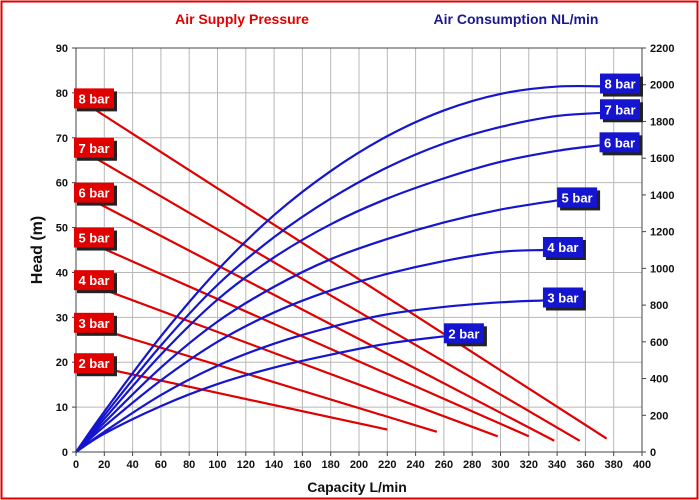 The height and width of the screenshot is (500, 699). I want to click on y-right-tick-label: 400, so click(659, 380).